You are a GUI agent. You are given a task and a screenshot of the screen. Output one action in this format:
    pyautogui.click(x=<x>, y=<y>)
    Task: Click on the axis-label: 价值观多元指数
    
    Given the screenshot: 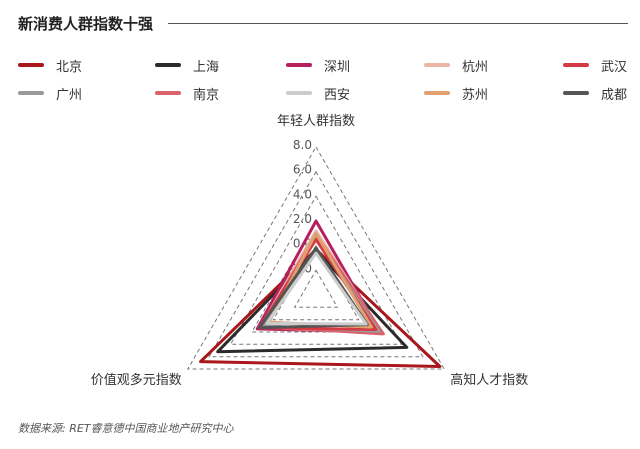 What is the action you would take?
    pyautogui.click(x=136, y=380)
    